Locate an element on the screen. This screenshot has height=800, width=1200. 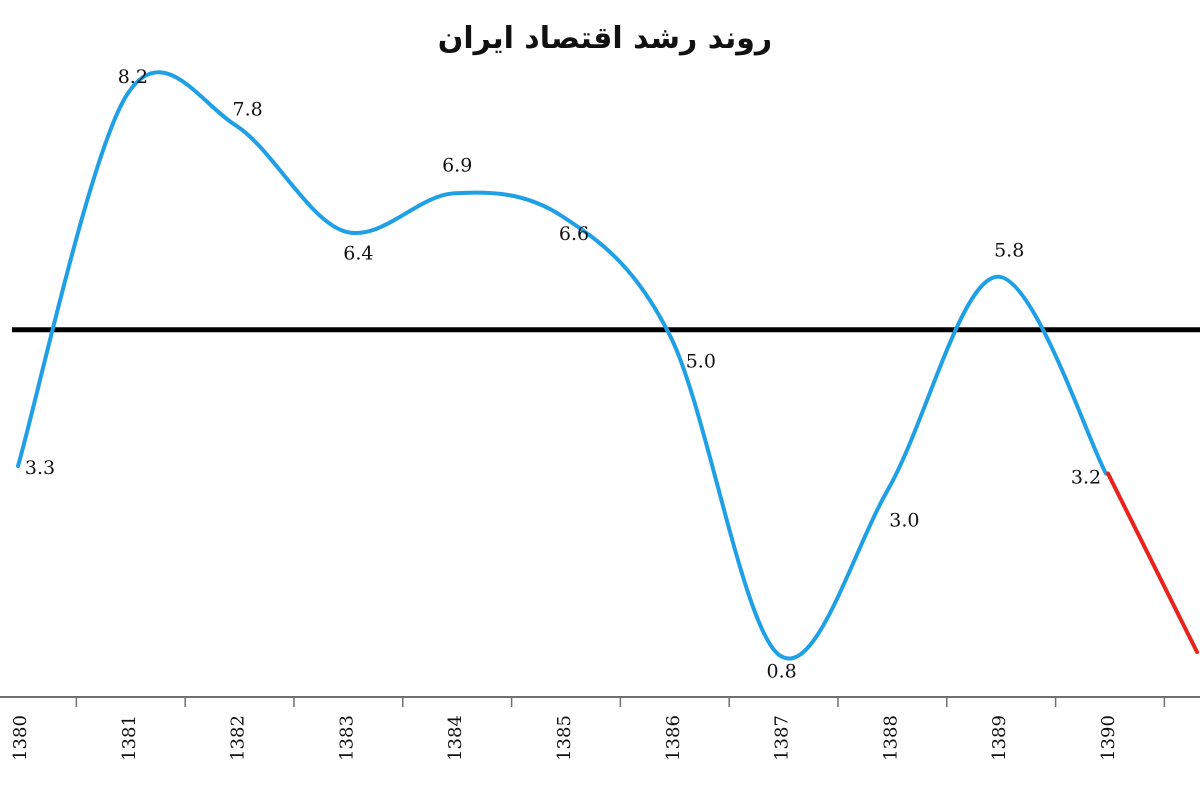
projection-line is located at coordinates (1152, 562).